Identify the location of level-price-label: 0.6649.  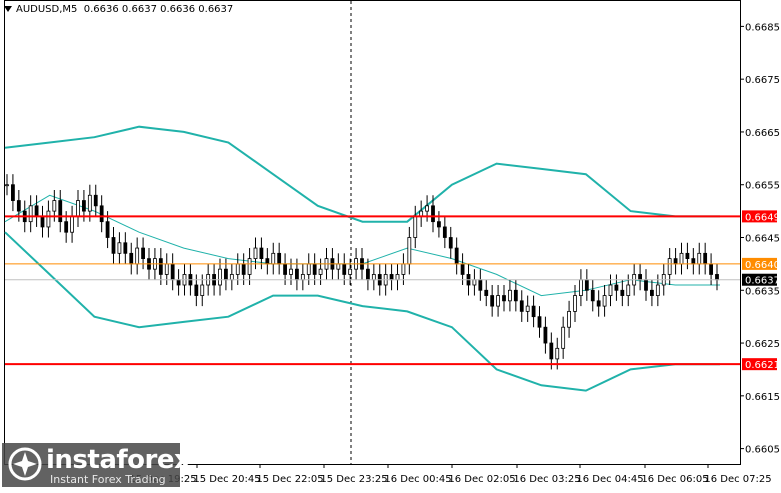
(762, 217).